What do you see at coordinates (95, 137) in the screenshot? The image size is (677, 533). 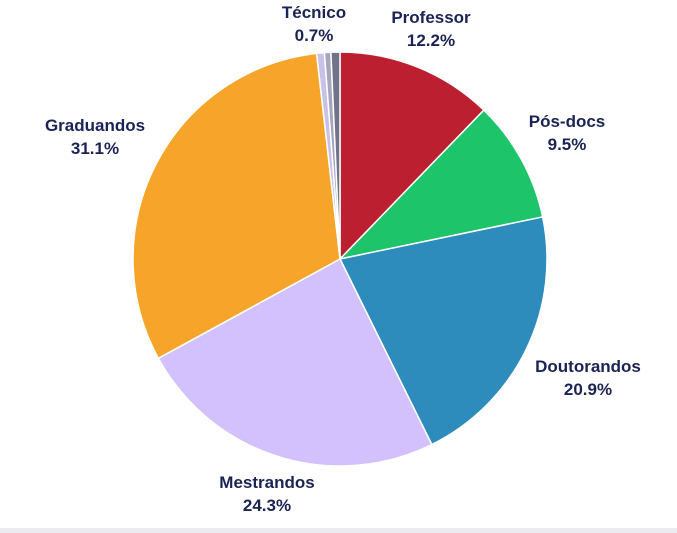 I see `label-graduandos: Graduandos 31.1%` at bounding box center [95, 137].